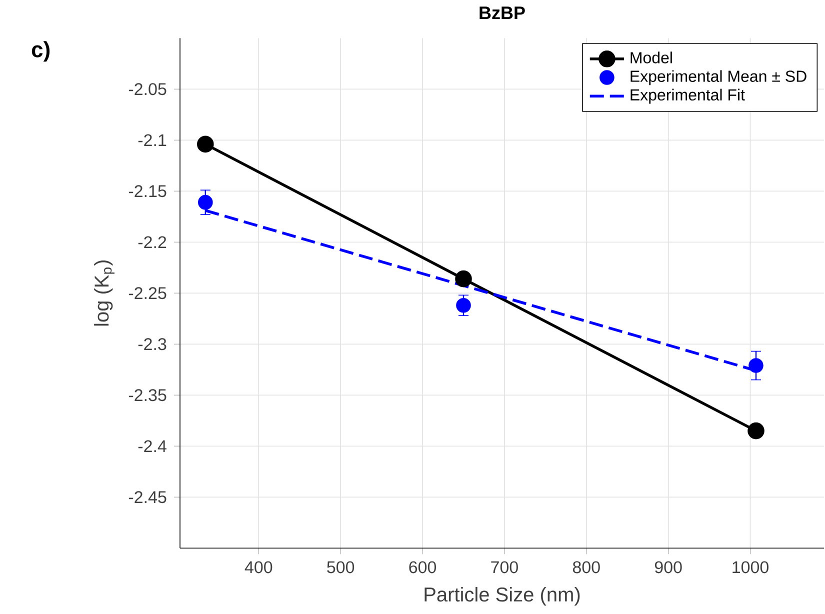 The image size is (825, 614). Describe the element at coordinates (502, 12) in the screenshot. I see `chart-title: BzBP` at that location.